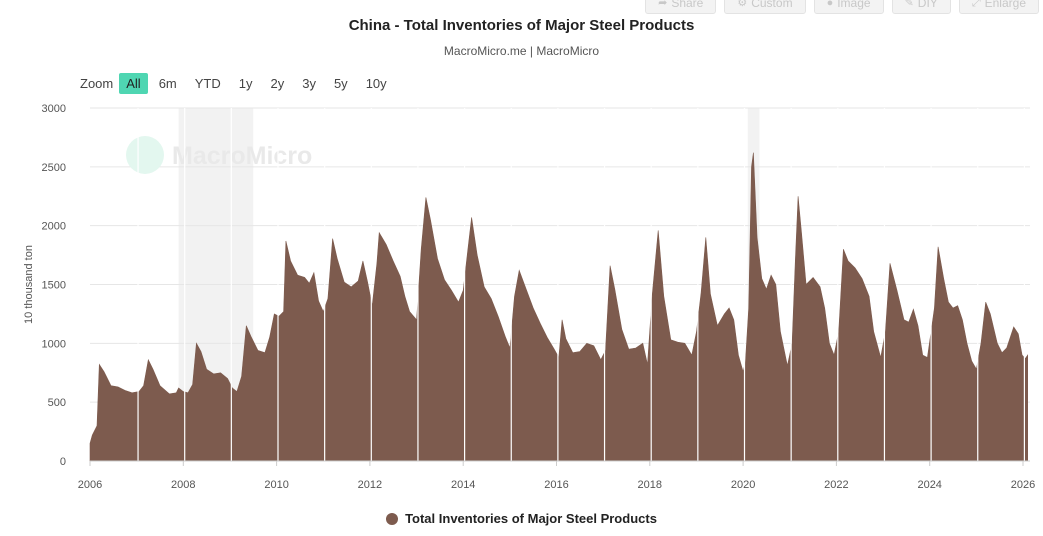  Describe the element at coordinates (830, 4) in the screenshot. I see `user-icon: ●` at that location.